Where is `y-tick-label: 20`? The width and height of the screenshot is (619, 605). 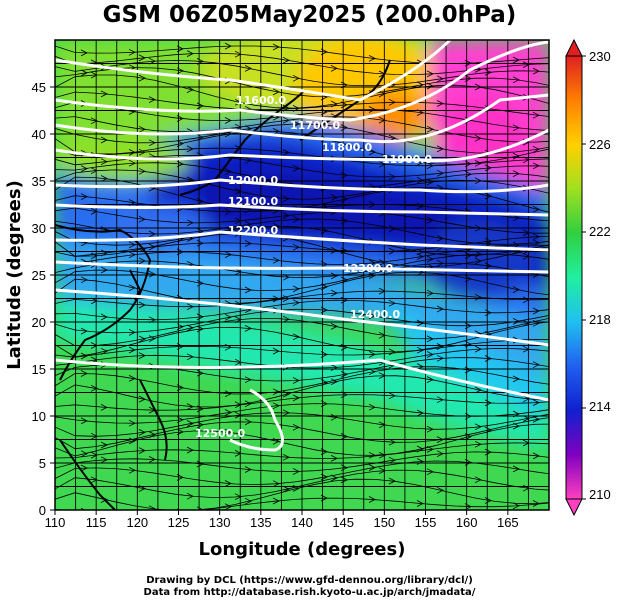
y-tick-label: 20 is located at coordinates (39, 322).